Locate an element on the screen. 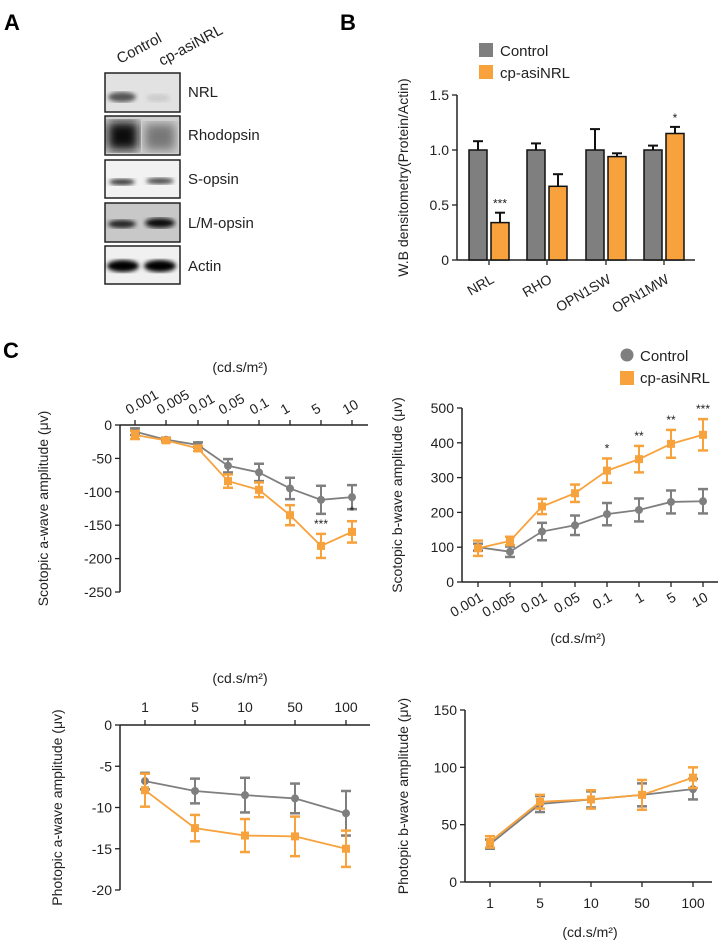  y-tick-label: 50 is located at coordinates (449, 825).